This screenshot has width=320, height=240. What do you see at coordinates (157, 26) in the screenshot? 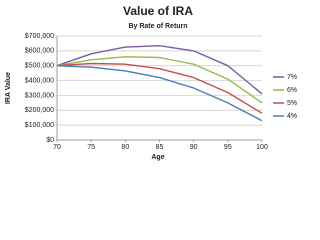
I see `chart-subtitle: By Rate of Return` at bounding box center [157, 26].